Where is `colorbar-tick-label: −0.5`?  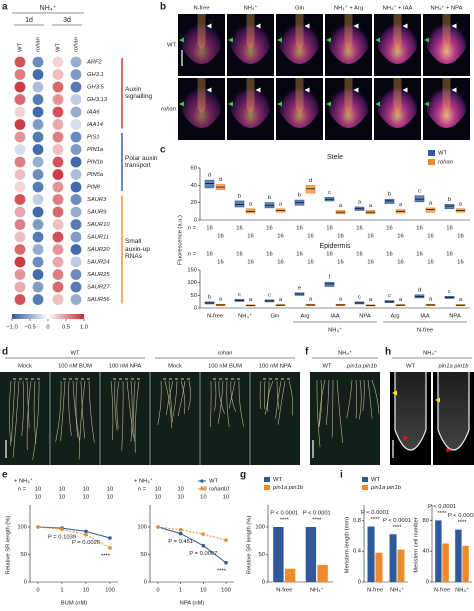 colorbar-tick-label: −0.5 is located at coordinates (29, 328).